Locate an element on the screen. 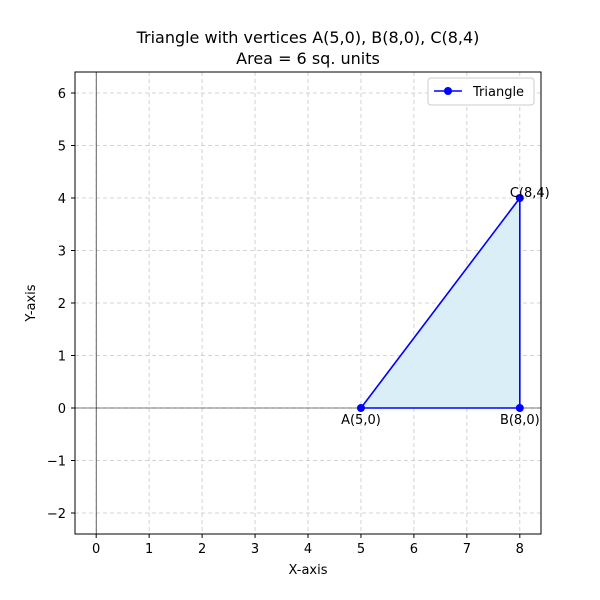 This screenshot has height=600, width=600. point-label: A(5,0) is located at coordinates (361, 420).